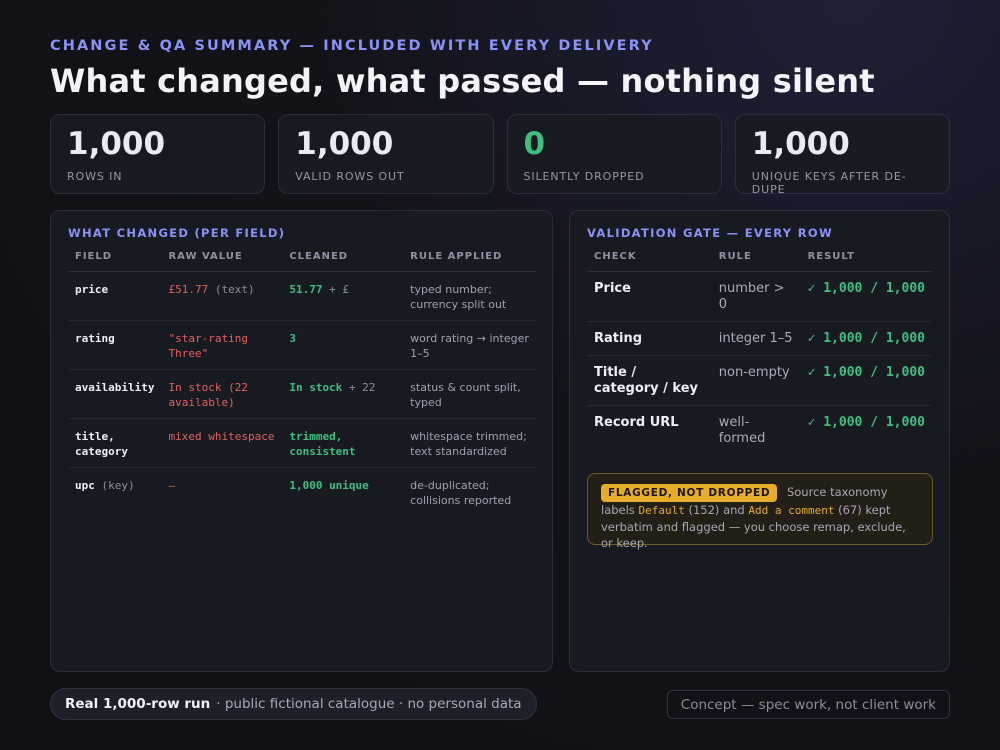  I want to click on clean-cell: 1,000 unique, so click(342, 491).